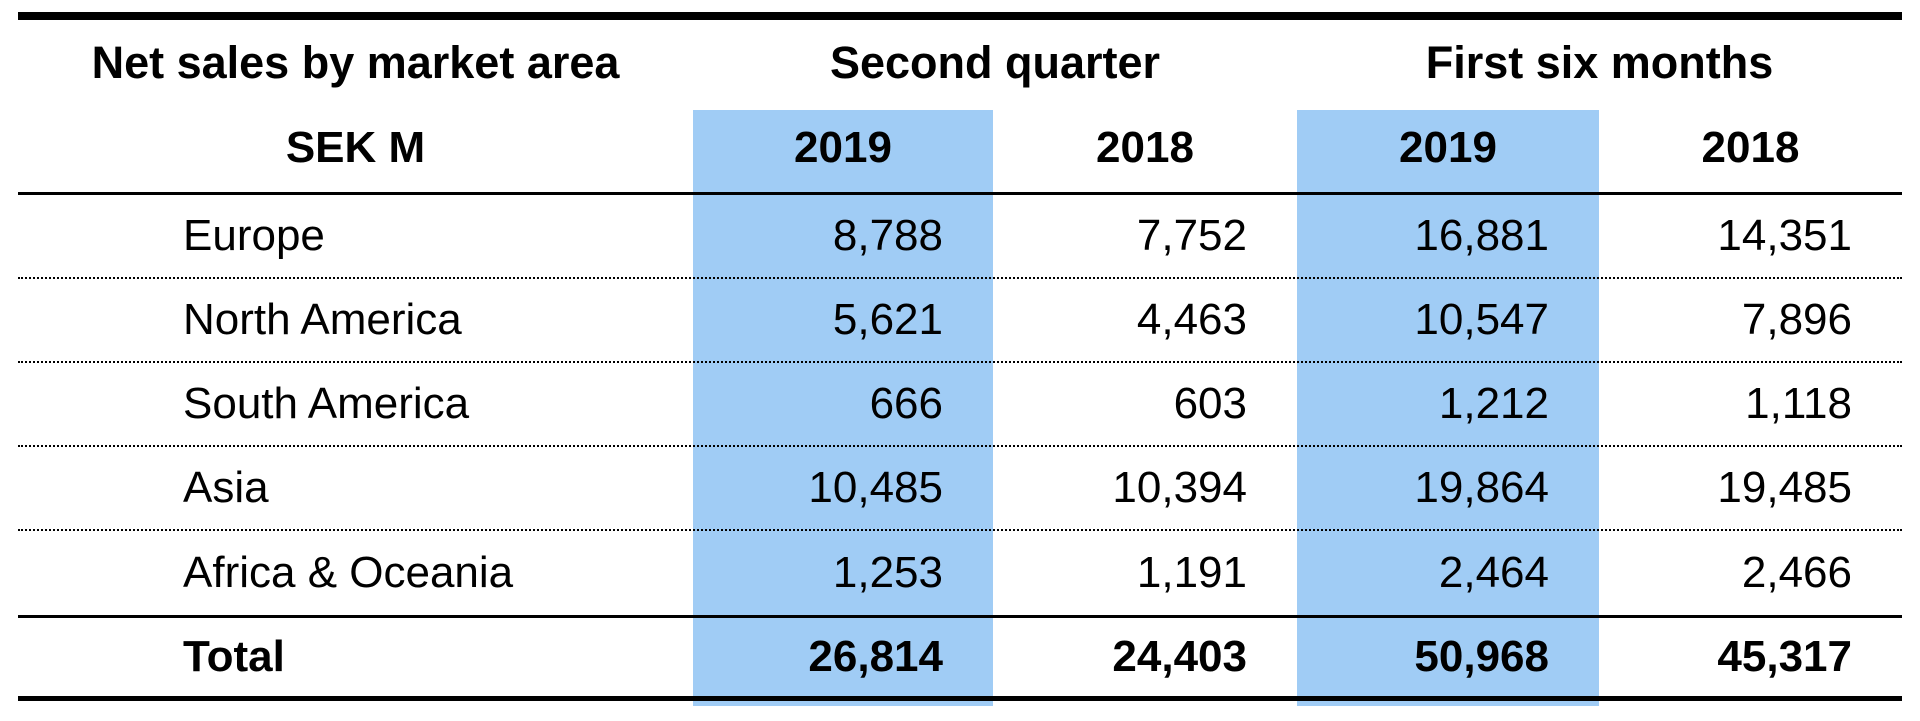 Image resolution: width=1920 pixels, height=721 pixels. I want to click on group-header-second-quarter: Second quarter, so click(995, 62).